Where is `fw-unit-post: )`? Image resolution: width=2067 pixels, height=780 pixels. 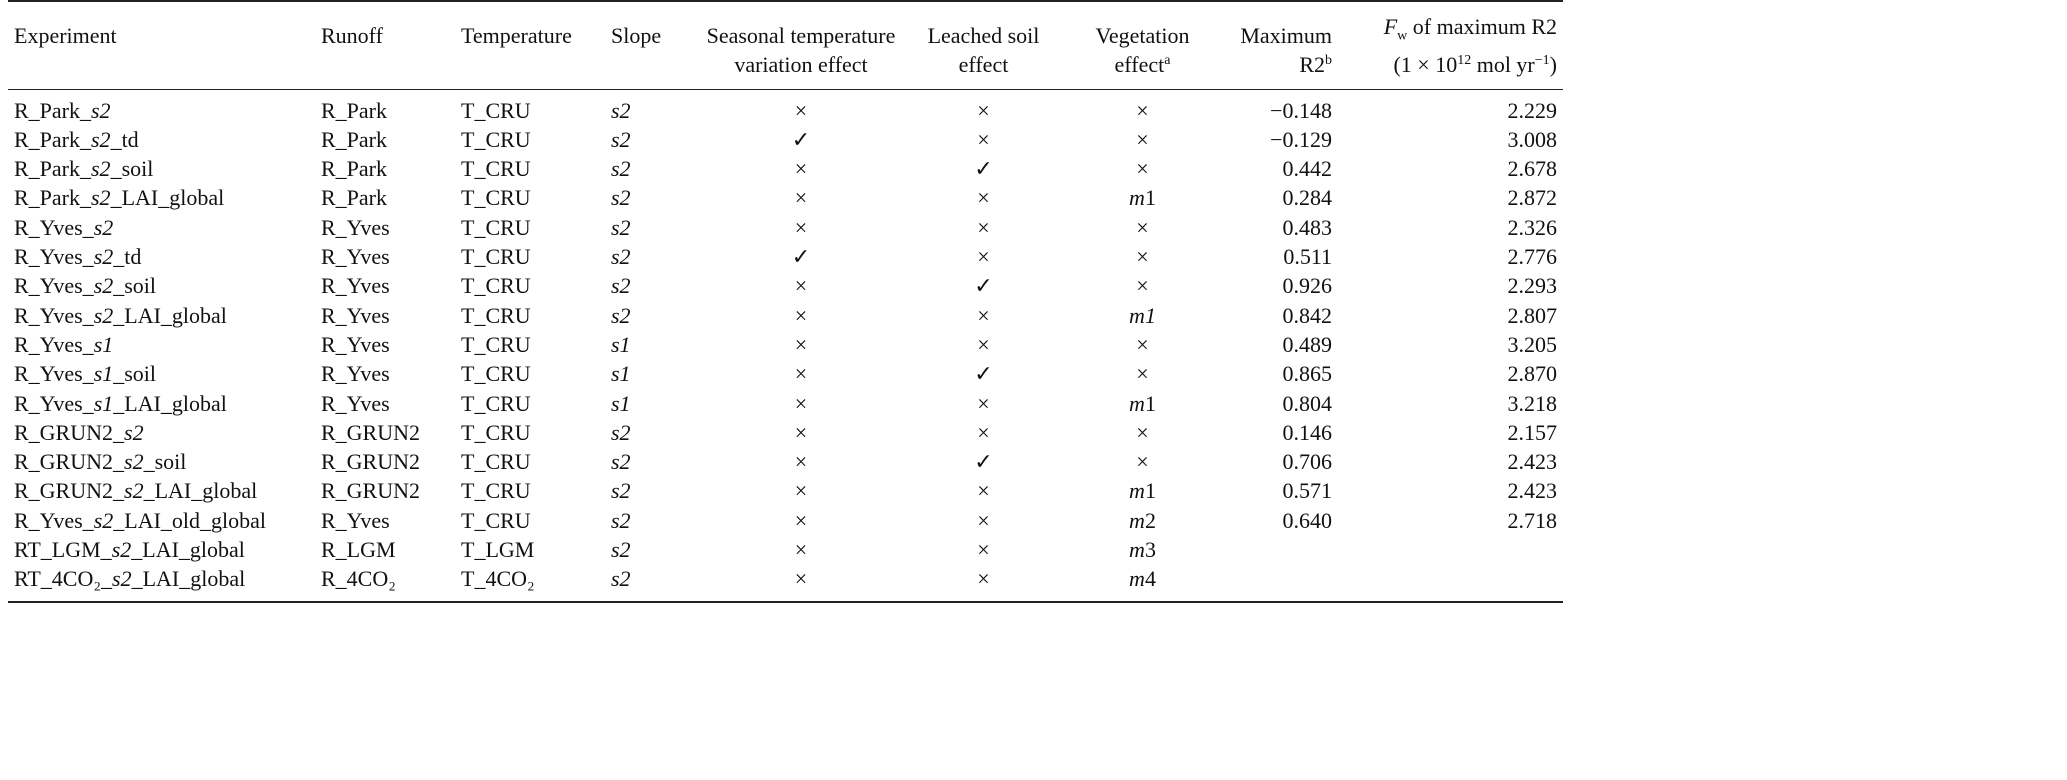
fw-unit-post: ) is located at coordinates (1553, 65).